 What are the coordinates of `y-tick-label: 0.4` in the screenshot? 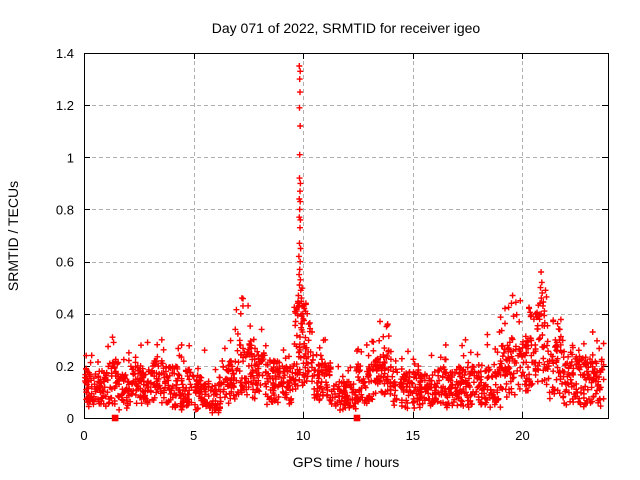 It's located at (65, 314).